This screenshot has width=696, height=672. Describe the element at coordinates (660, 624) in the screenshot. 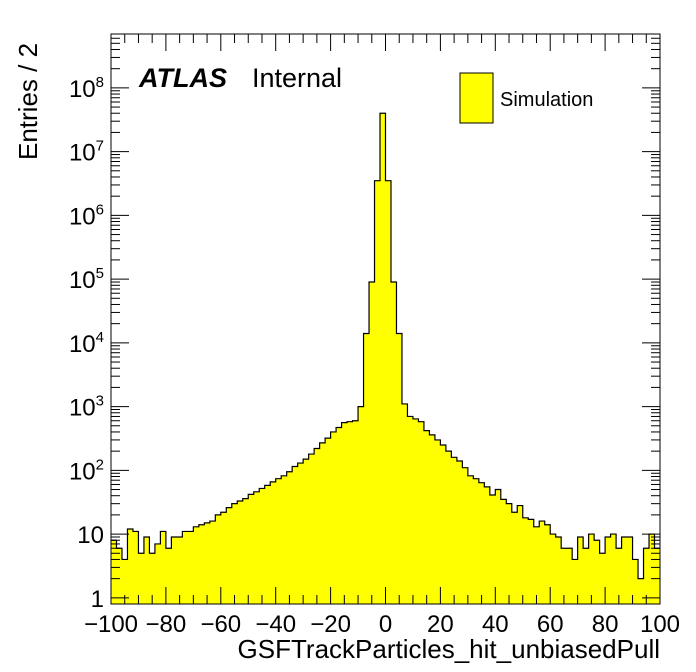

I see `x-tick-label: 100` at that location.